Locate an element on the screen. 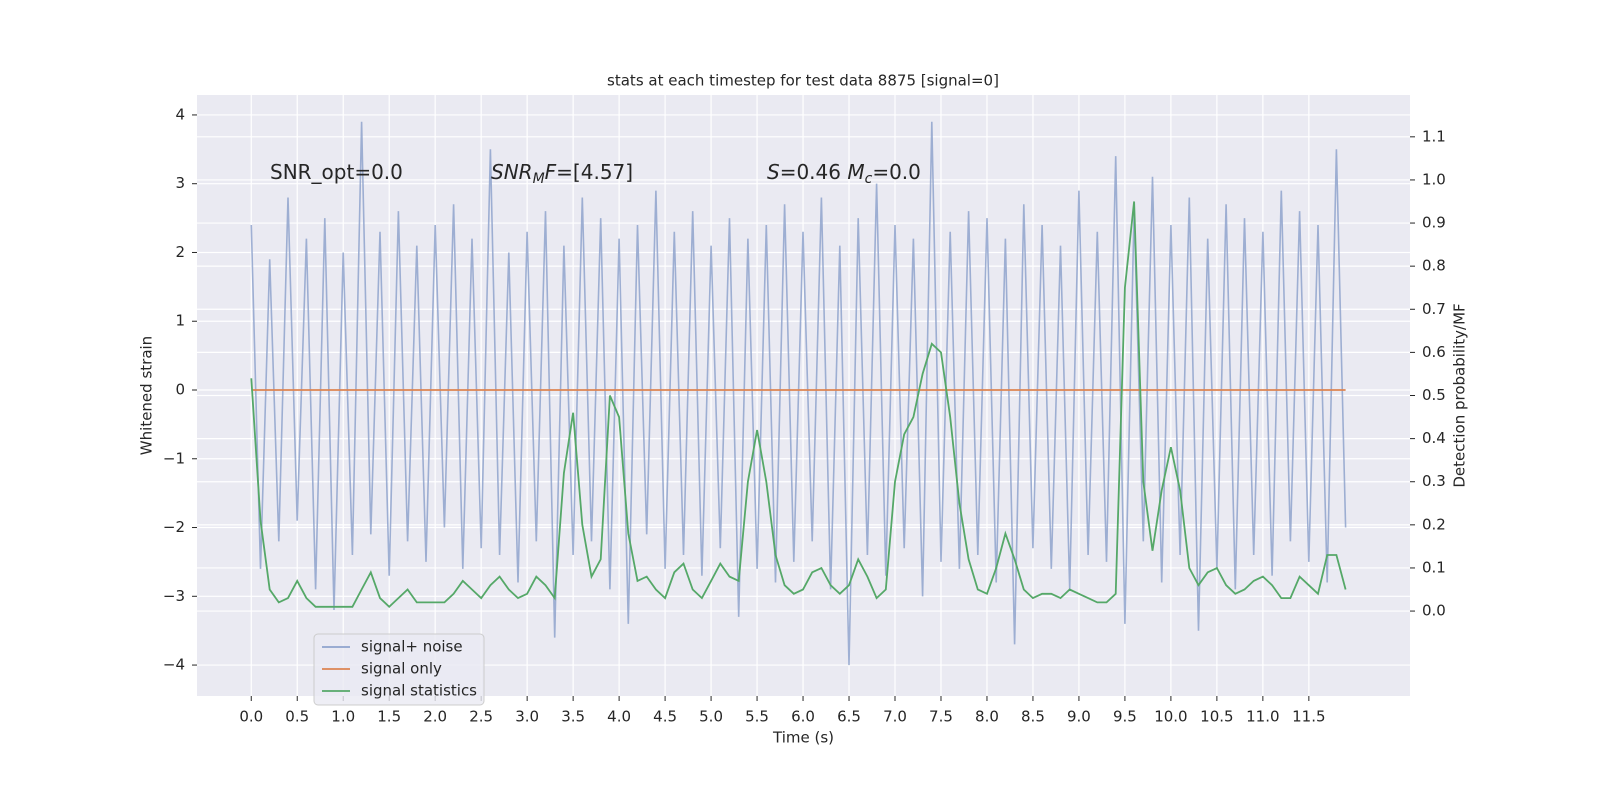 The image size is (1600, 800). x-tick-label: 1.5 is located at coordinates (389, 717).